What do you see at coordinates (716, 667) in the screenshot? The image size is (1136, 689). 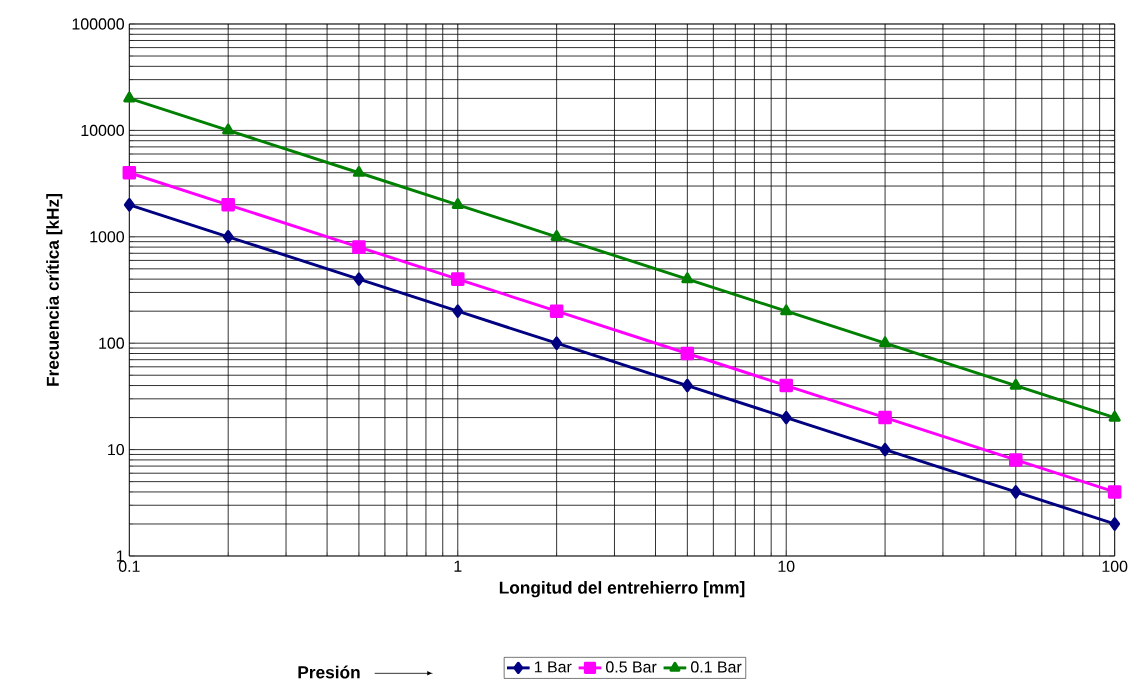 I see `legend-label: 0.1 Bar` at bounding box center [716, 667].